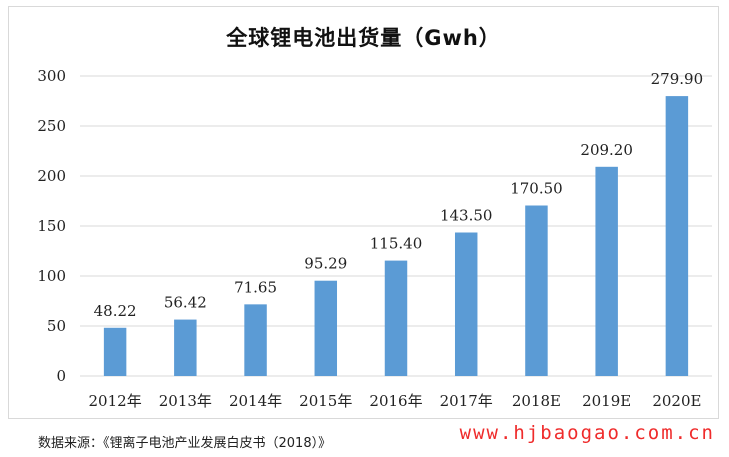  I want to click on x-tick-label: 2013年, so click(185, 401).